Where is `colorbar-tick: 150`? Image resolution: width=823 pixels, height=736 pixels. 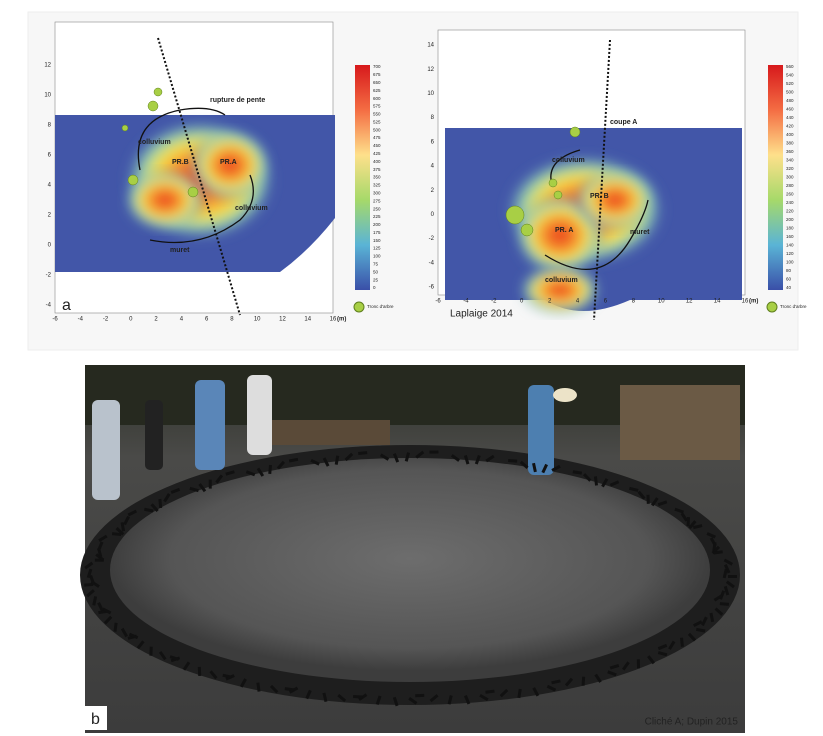
colorbar-tick: 150 is located at coordinates (377, 240).